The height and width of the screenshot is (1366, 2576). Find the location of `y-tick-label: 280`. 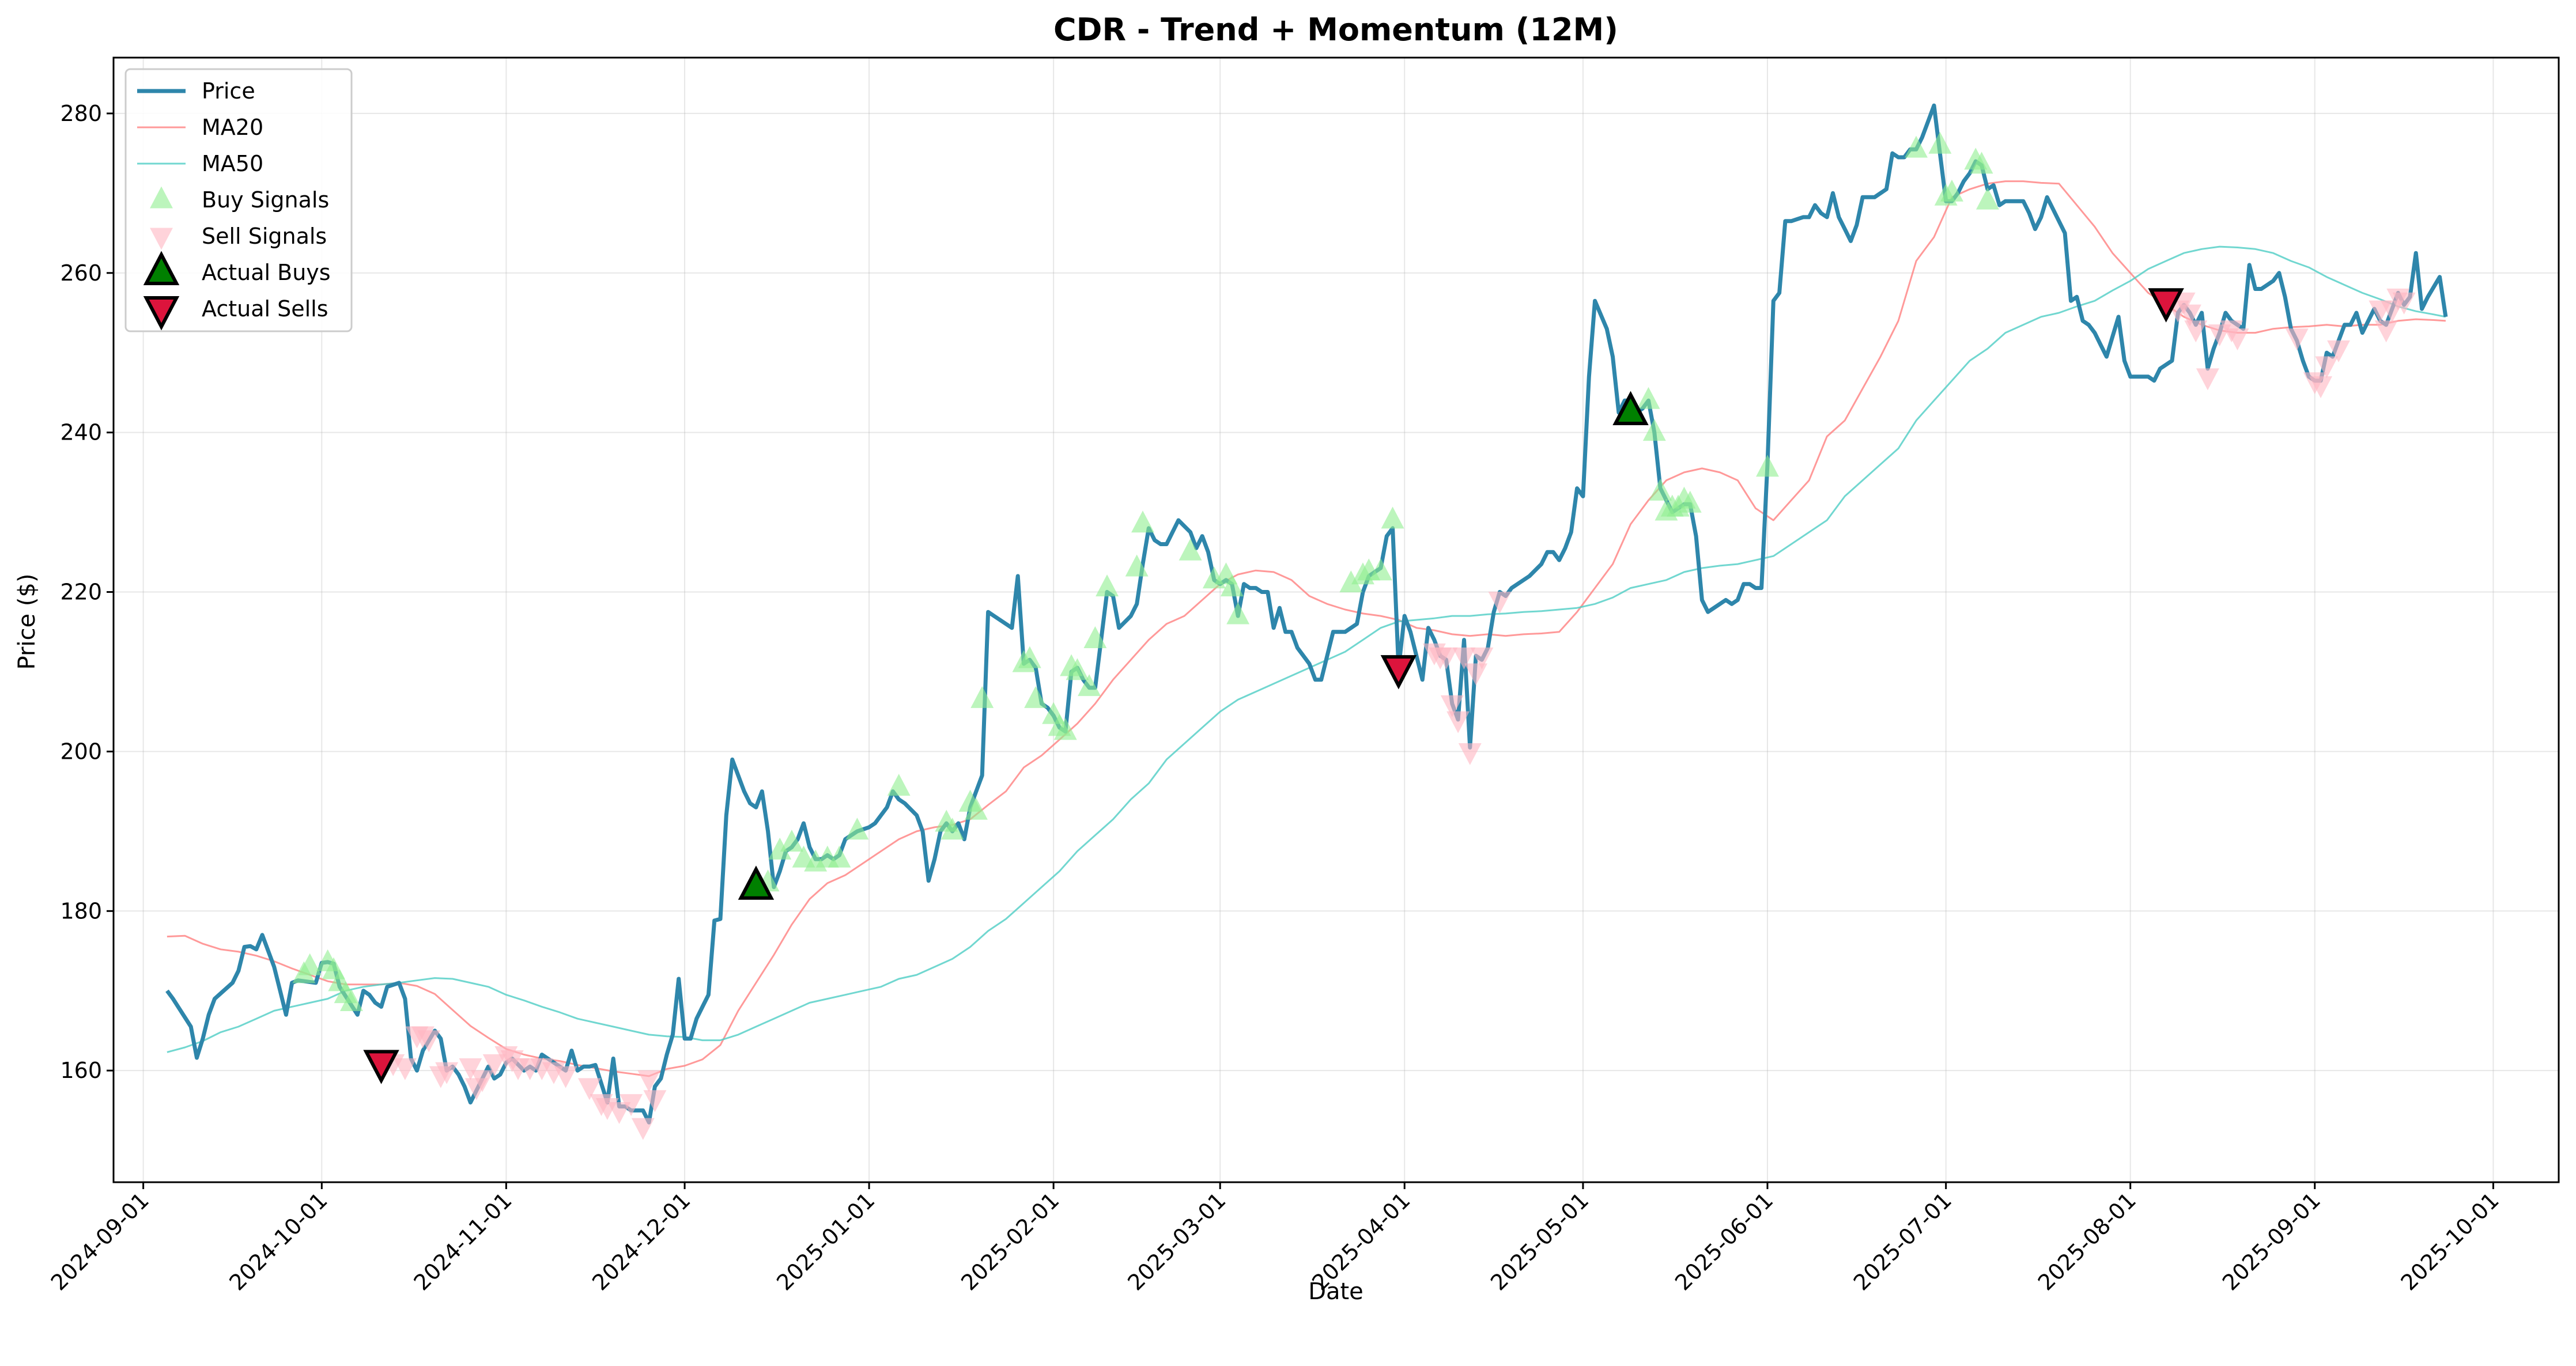

y-tick-label: 280 is located at coordinates (81, 113).